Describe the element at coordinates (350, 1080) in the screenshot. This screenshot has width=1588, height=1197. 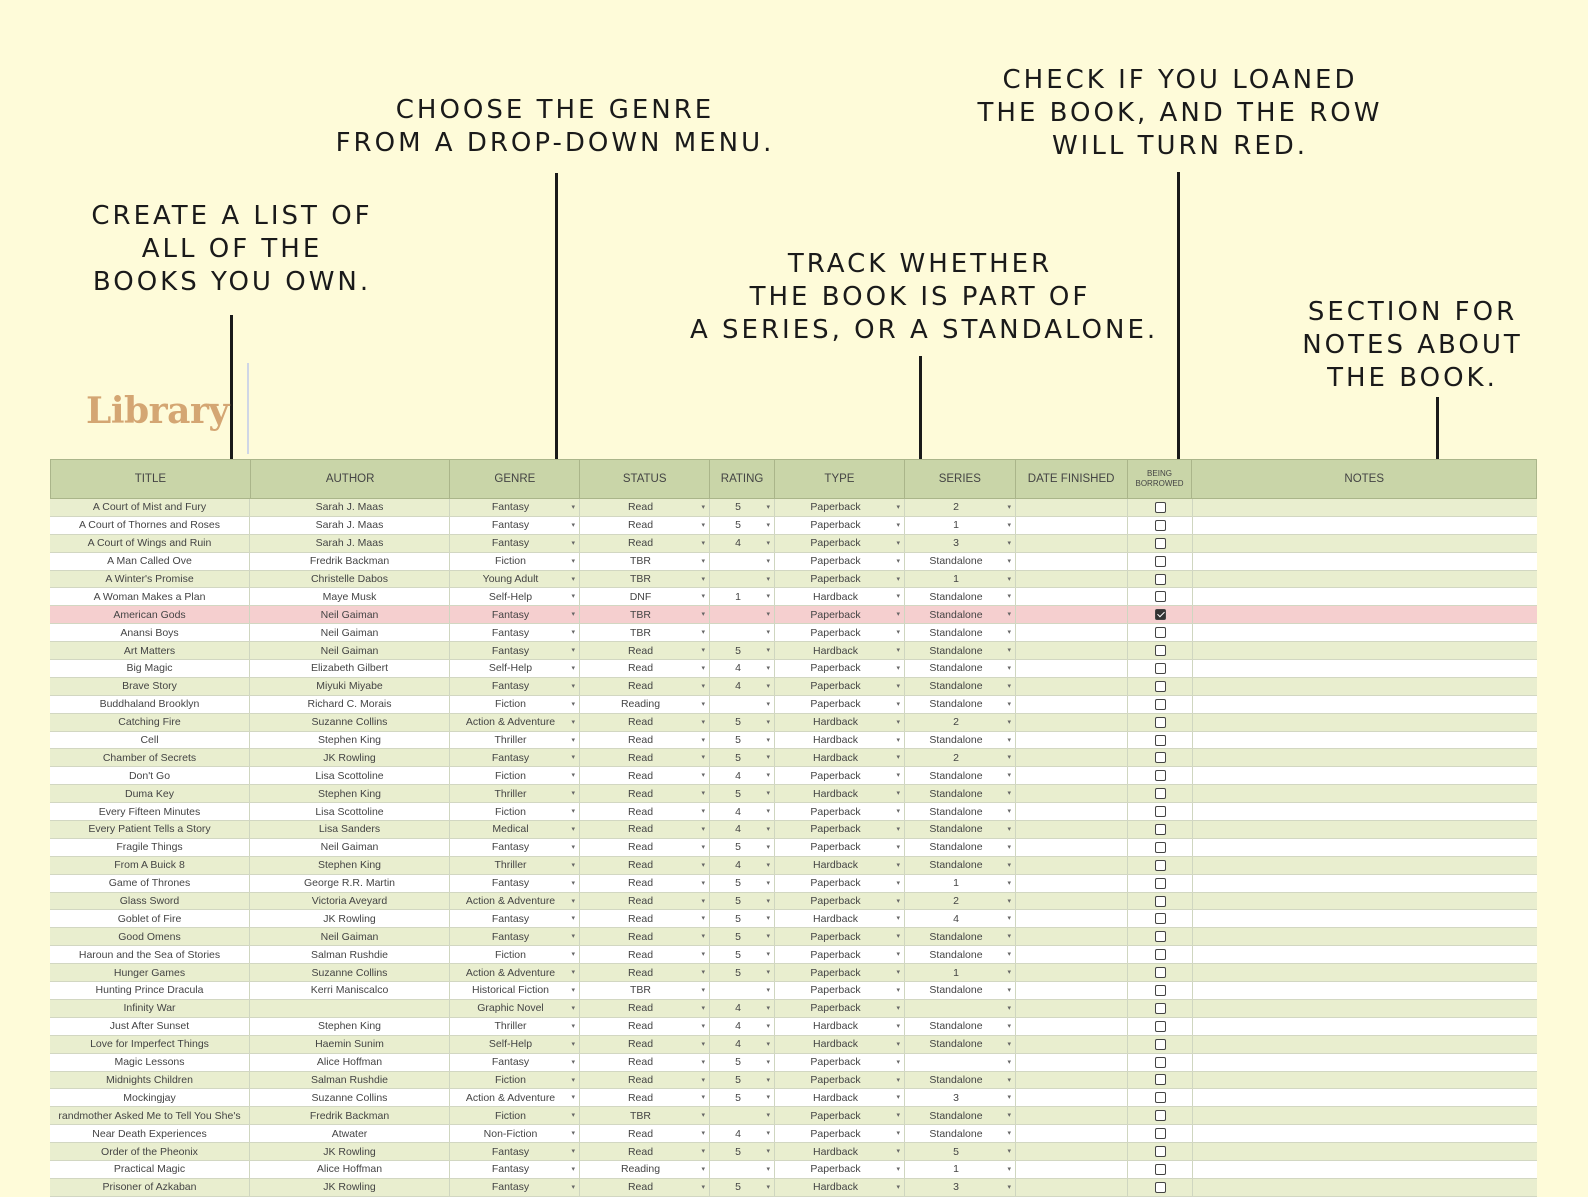
I see `author-cell: Salman Rushdie` at that location.